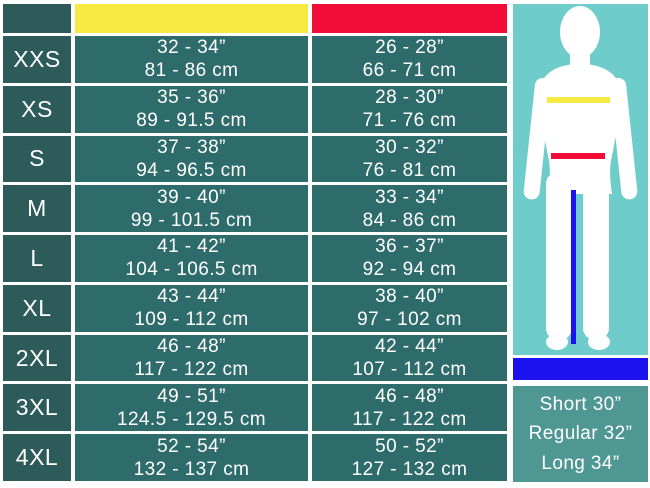  I want to click on chest-inches: 52 - 54”, so click(191, 446).